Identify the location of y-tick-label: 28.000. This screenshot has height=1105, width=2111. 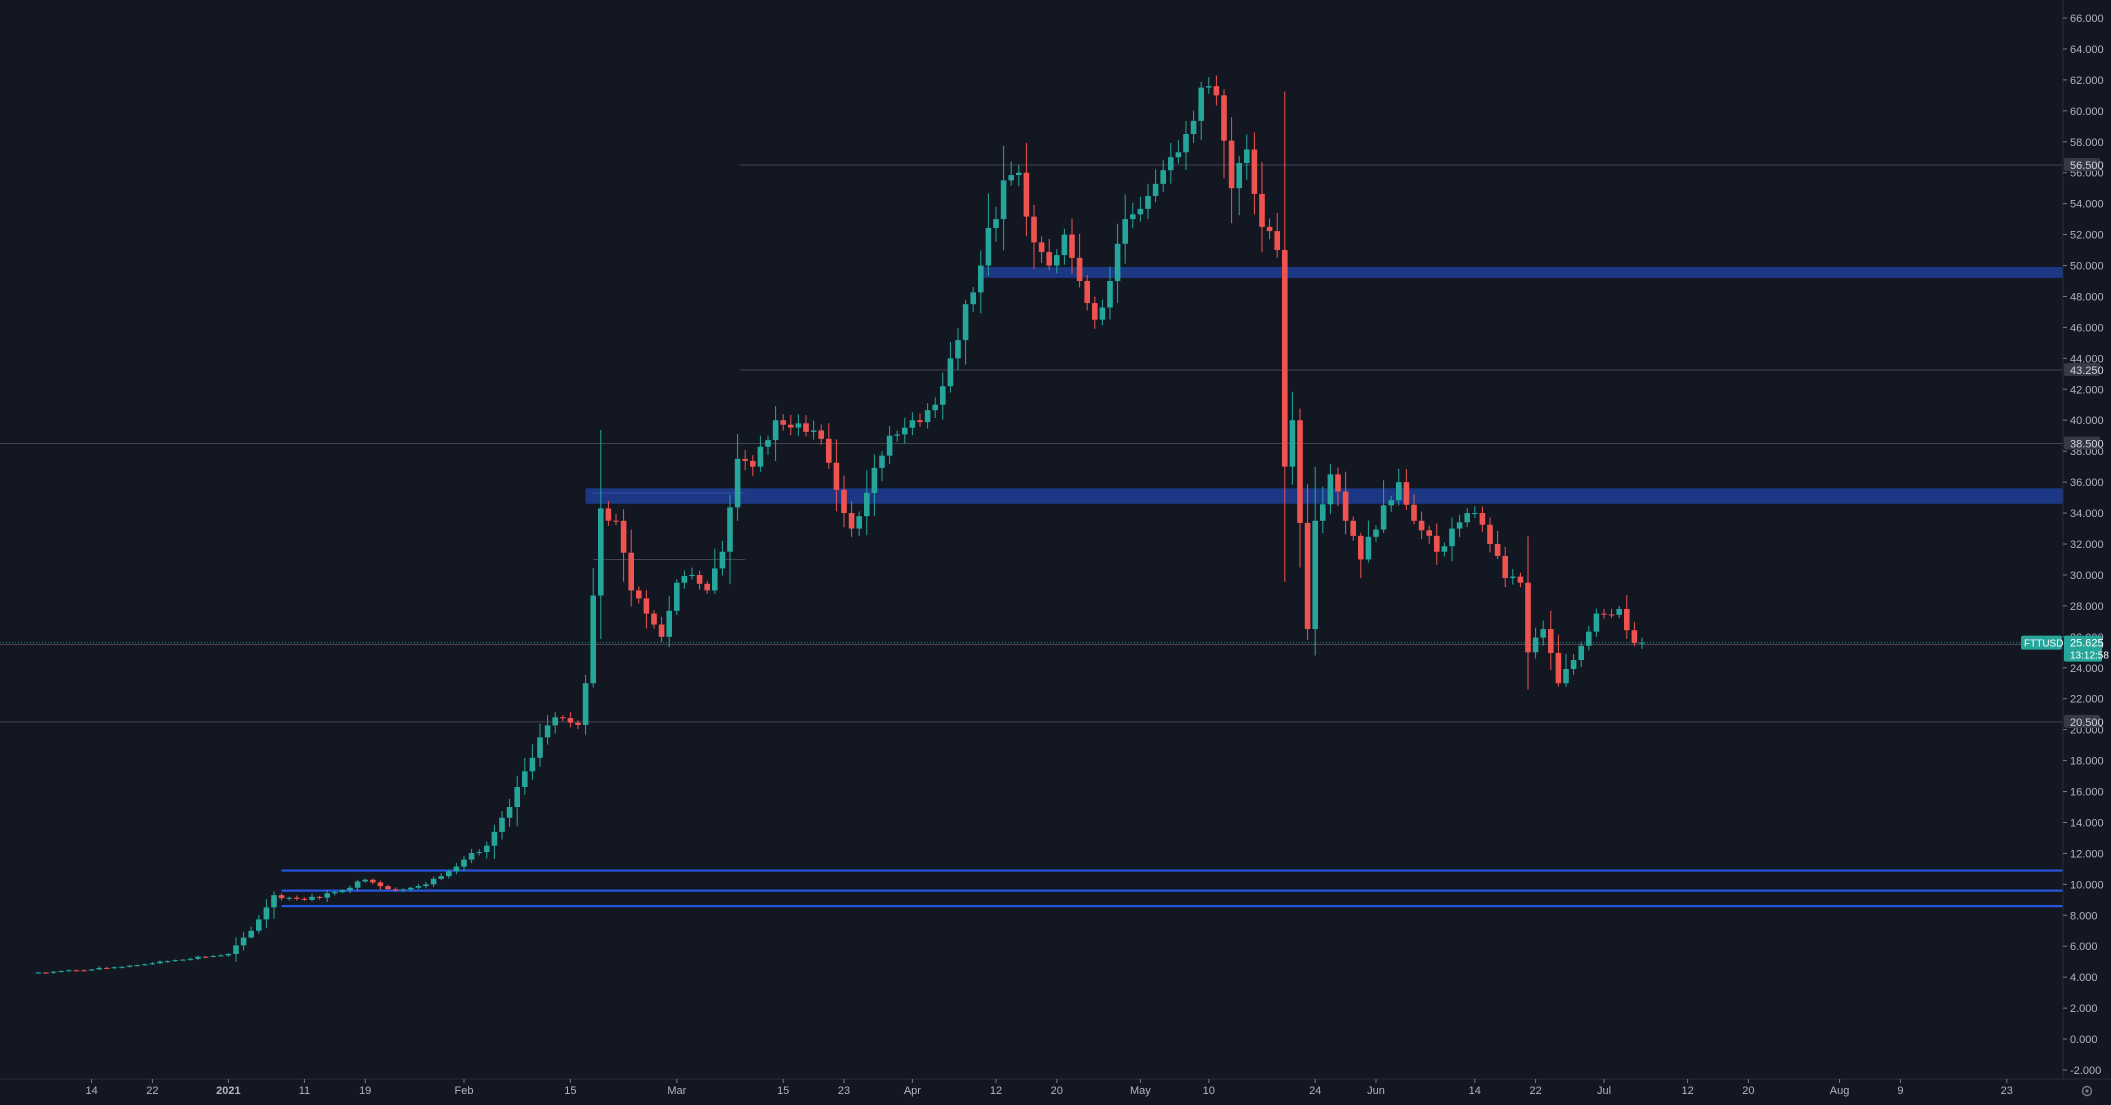
(2087, 607).